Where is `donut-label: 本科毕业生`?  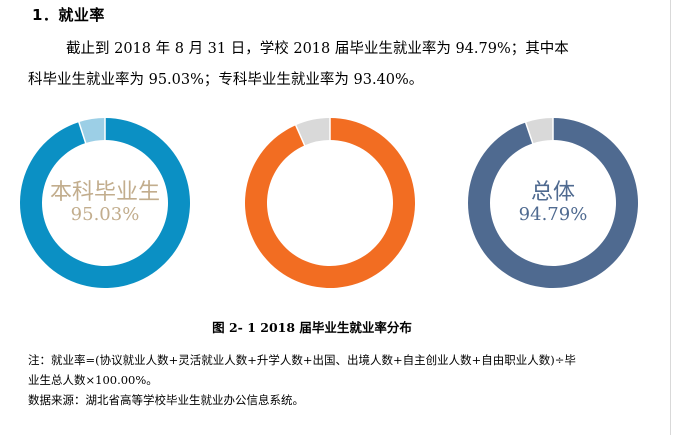 donut-label: 本科毕业生 is located at coordinates (104, 192).